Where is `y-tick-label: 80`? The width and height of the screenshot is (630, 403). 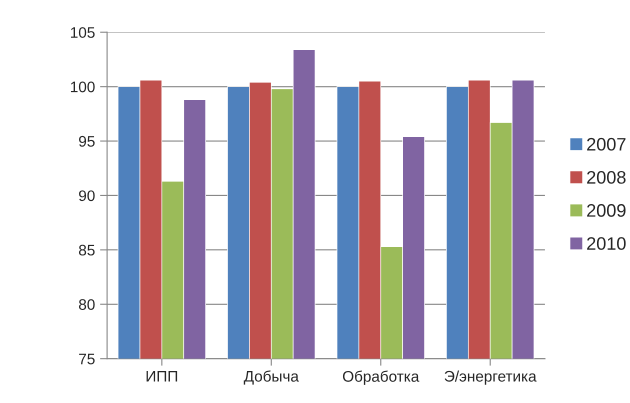
y-tick-label: 80 is located at coordinates (86, 304).